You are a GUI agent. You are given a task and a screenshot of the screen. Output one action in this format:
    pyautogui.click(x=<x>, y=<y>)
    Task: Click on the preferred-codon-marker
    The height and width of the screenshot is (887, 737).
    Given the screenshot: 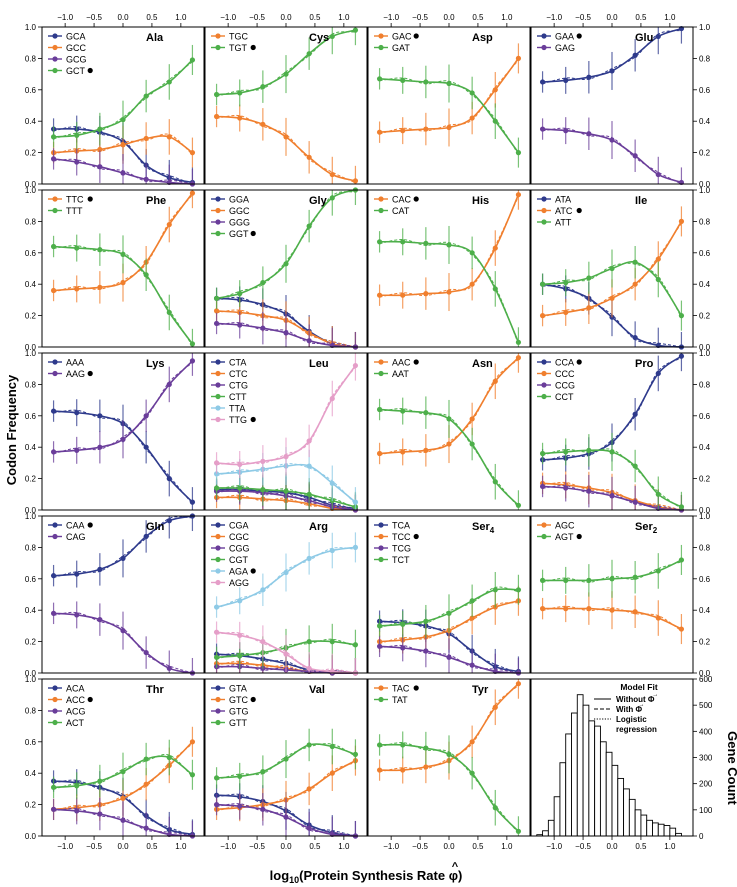 What is the action you would take?
    pyautogui.click(x=579, y=210)
    